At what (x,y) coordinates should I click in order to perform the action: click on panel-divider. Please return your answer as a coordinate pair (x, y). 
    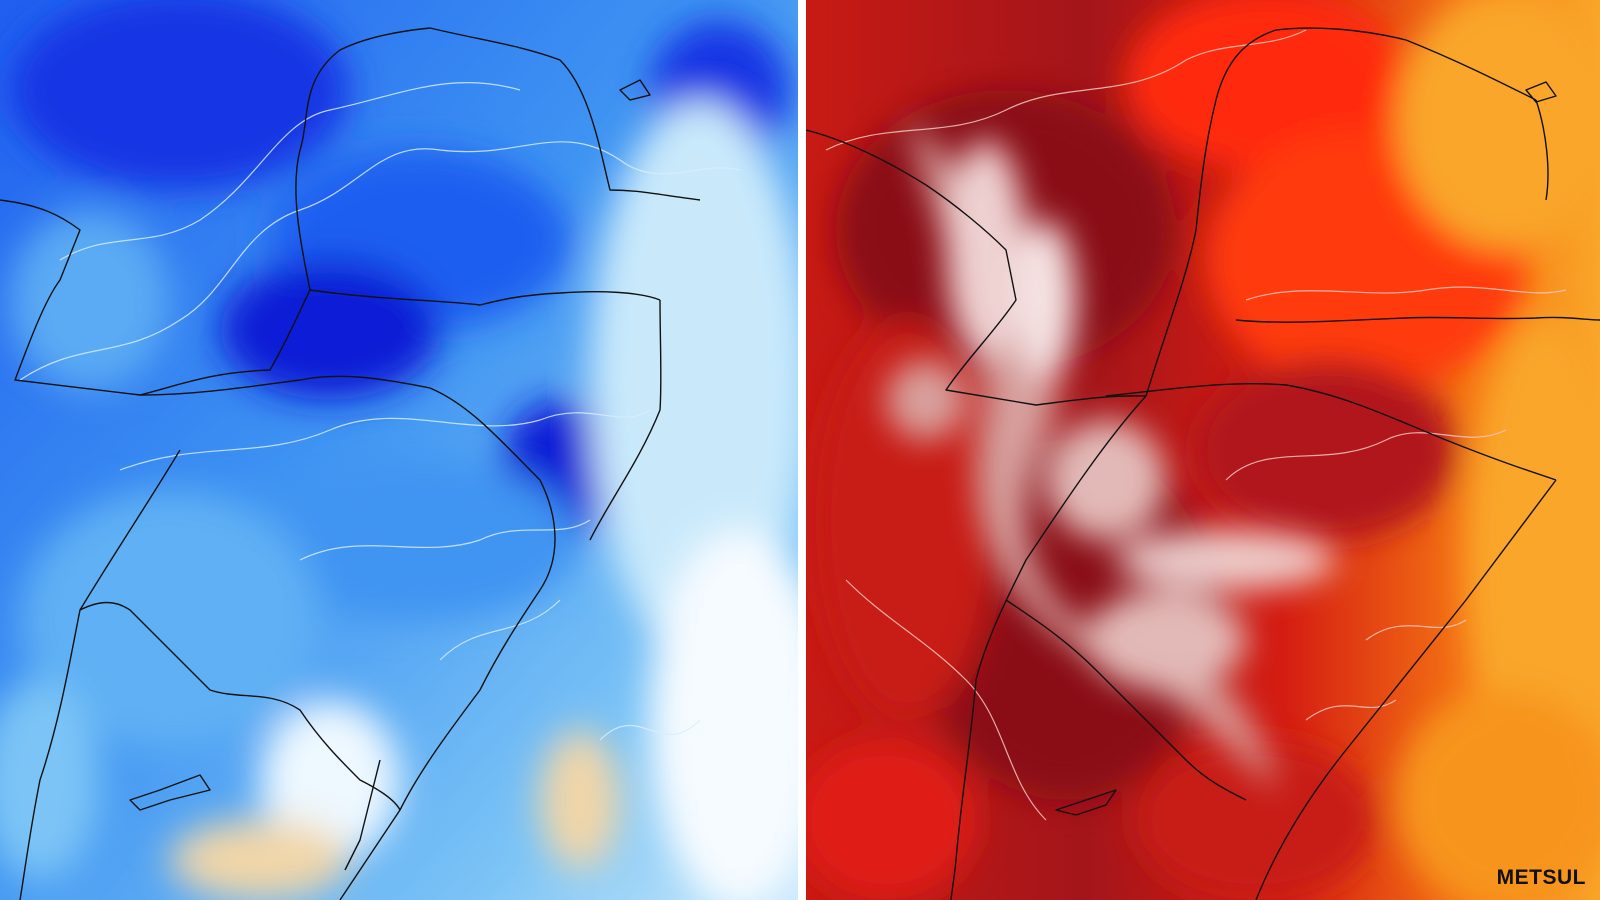
    Looking at the image, I should click on (802, 450).